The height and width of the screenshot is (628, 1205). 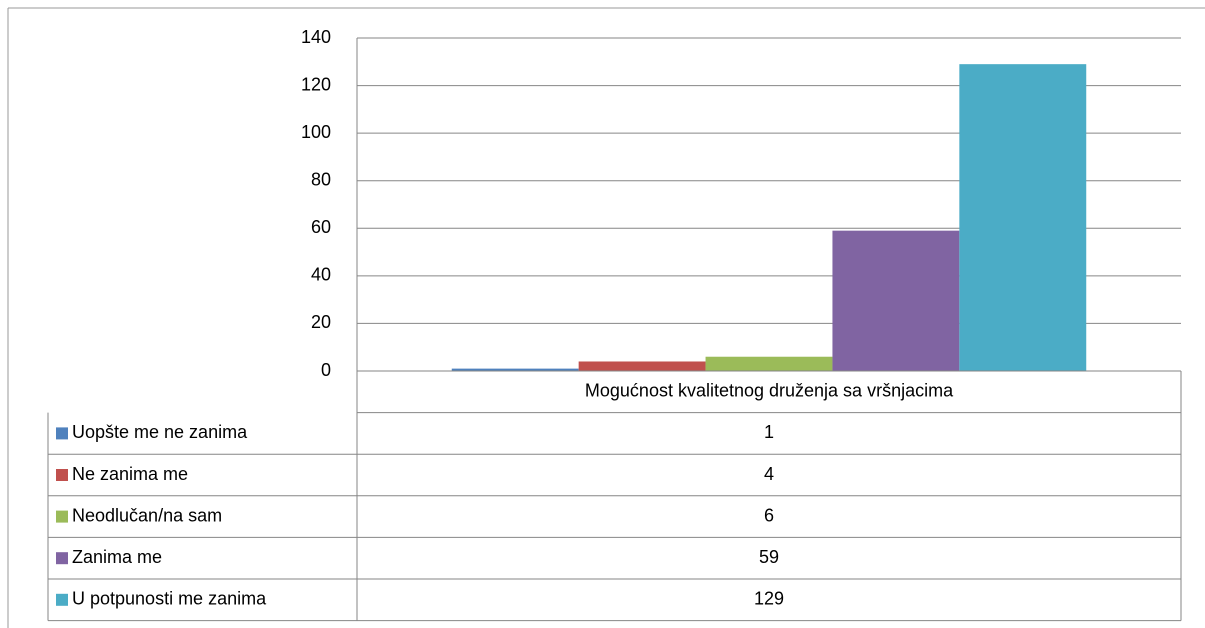 I want to click on legend-label: Neodlučan/na sam, so click(x=147, y=515).